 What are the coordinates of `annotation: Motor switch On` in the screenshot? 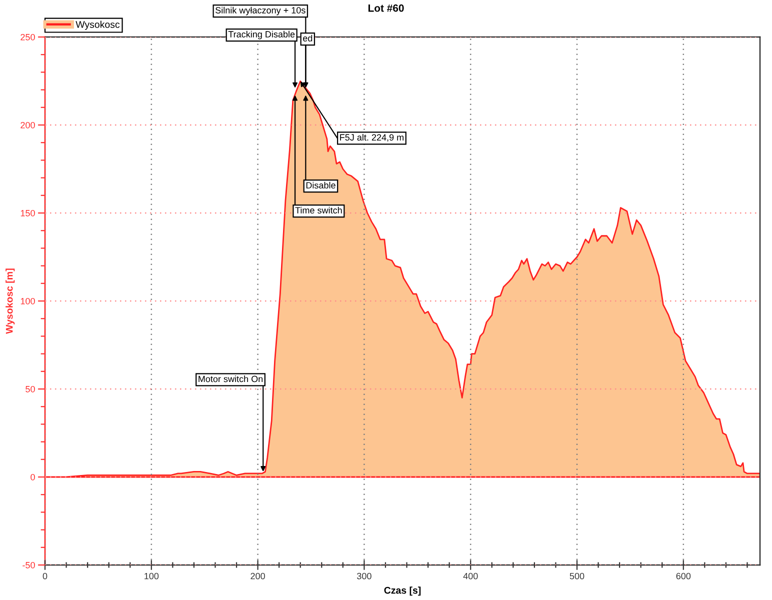 It's located at (230, 379).